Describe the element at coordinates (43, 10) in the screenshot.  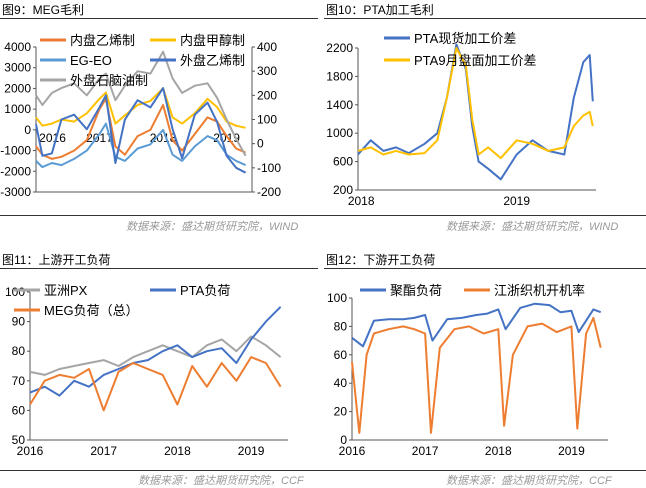
I see `chart1-title: 图9：MEG毛利` at that location.